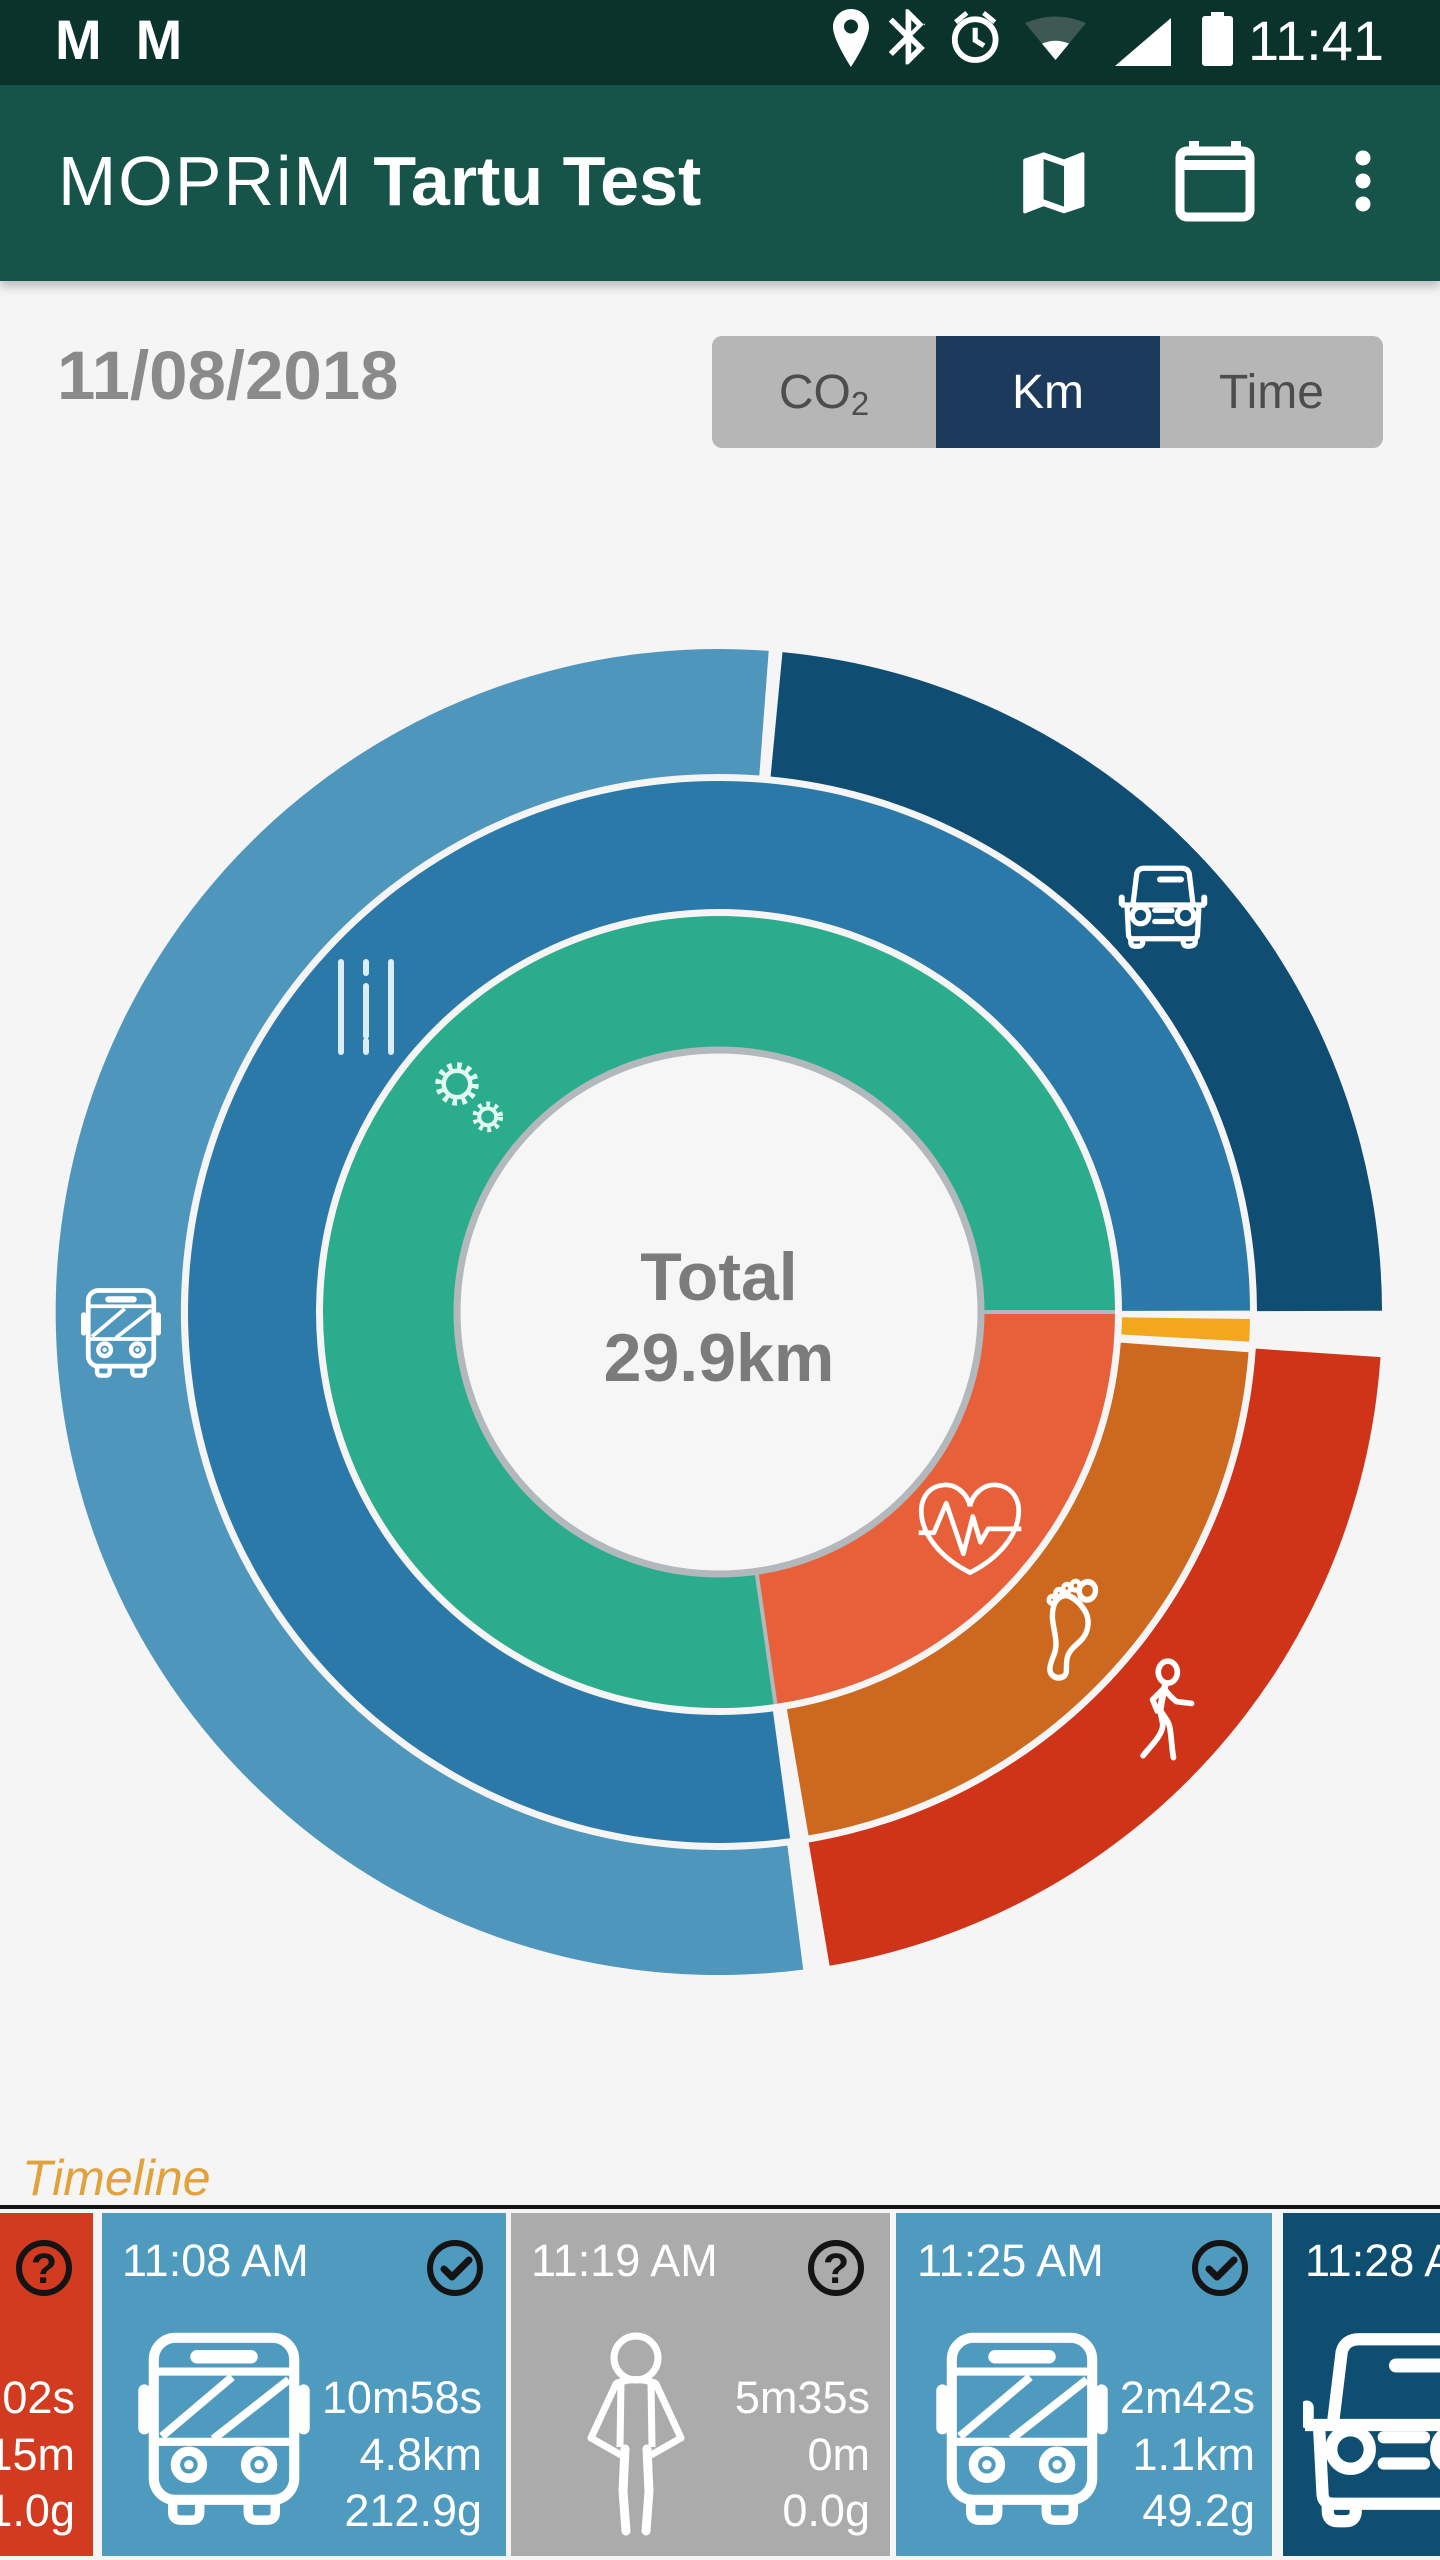 Image resolution: width=1440 pixels, height=2560 pixels. I want to click on svg-text: Total, so click(718, 1277).